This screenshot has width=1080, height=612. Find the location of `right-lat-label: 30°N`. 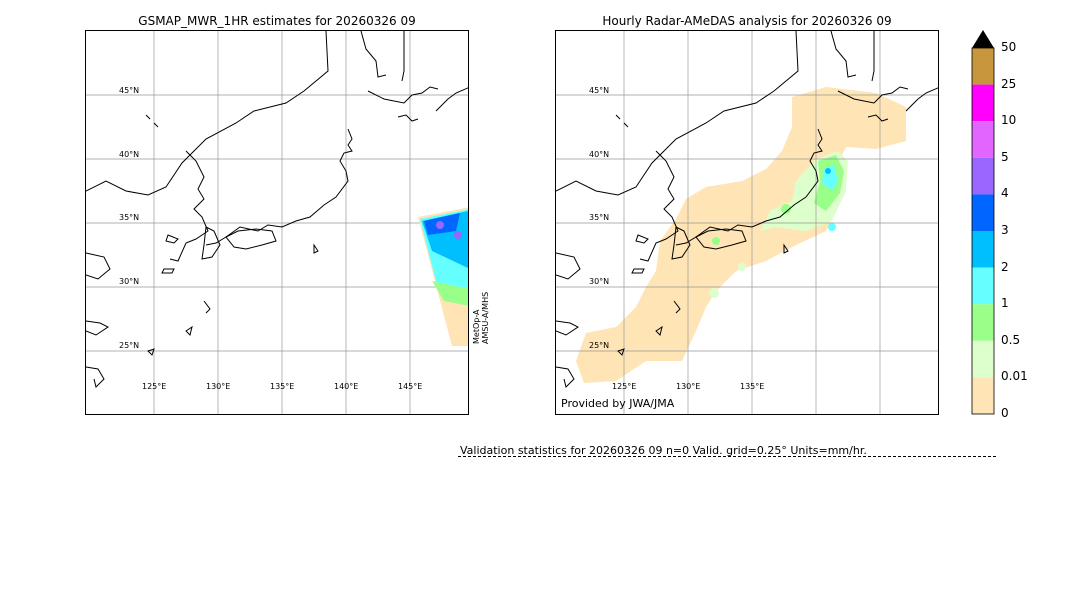

right-lat-label: 30°N is located at coordinates (599, 281).